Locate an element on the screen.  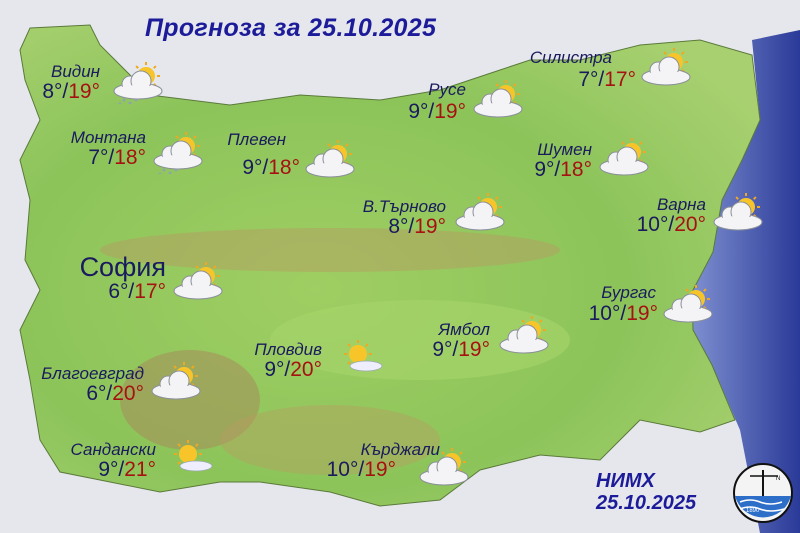
temperature-range: 9°/20° is located at coordinates (293, 370).